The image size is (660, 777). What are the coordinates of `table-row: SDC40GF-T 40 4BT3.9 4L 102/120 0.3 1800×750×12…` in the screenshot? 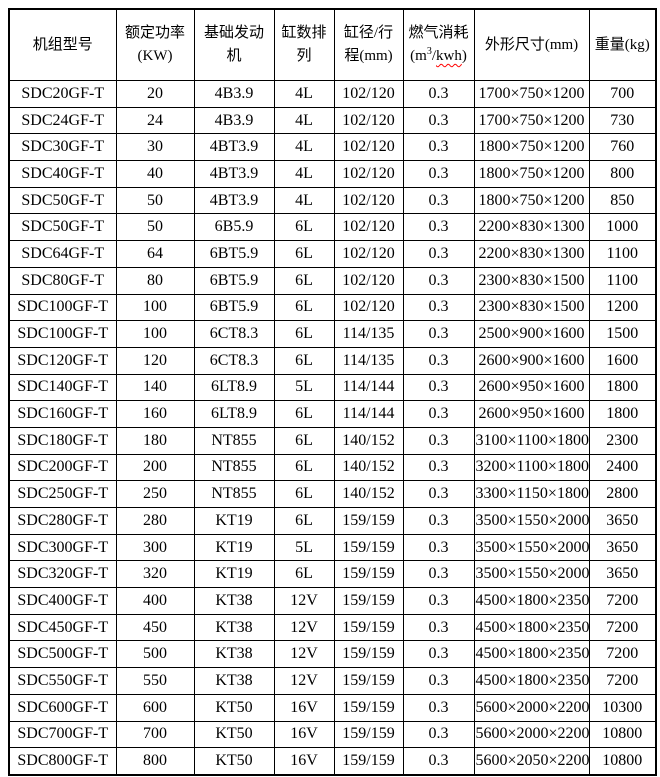 It's located at (332, 174).